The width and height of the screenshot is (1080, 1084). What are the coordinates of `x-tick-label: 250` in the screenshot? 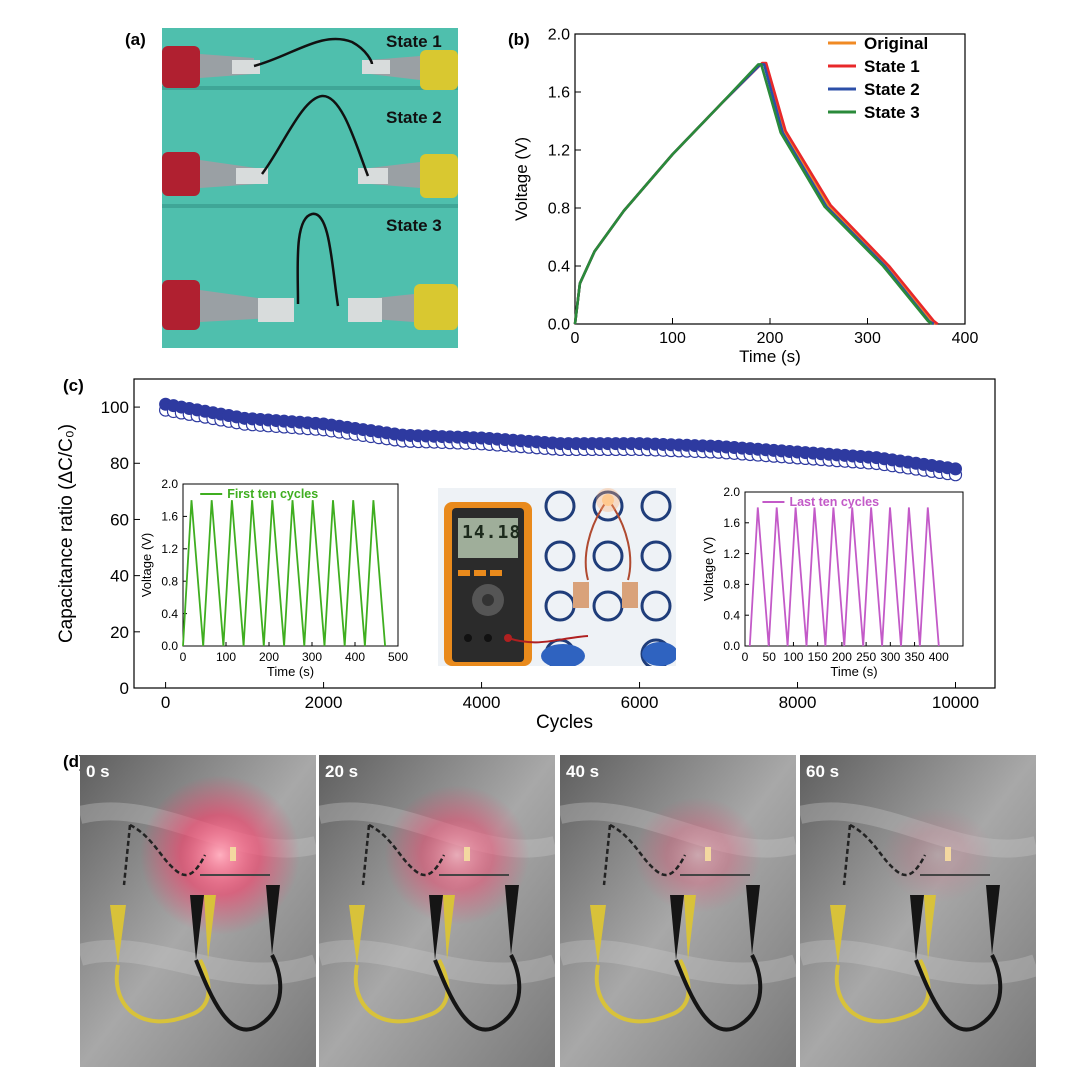 It's located at (866, 657).